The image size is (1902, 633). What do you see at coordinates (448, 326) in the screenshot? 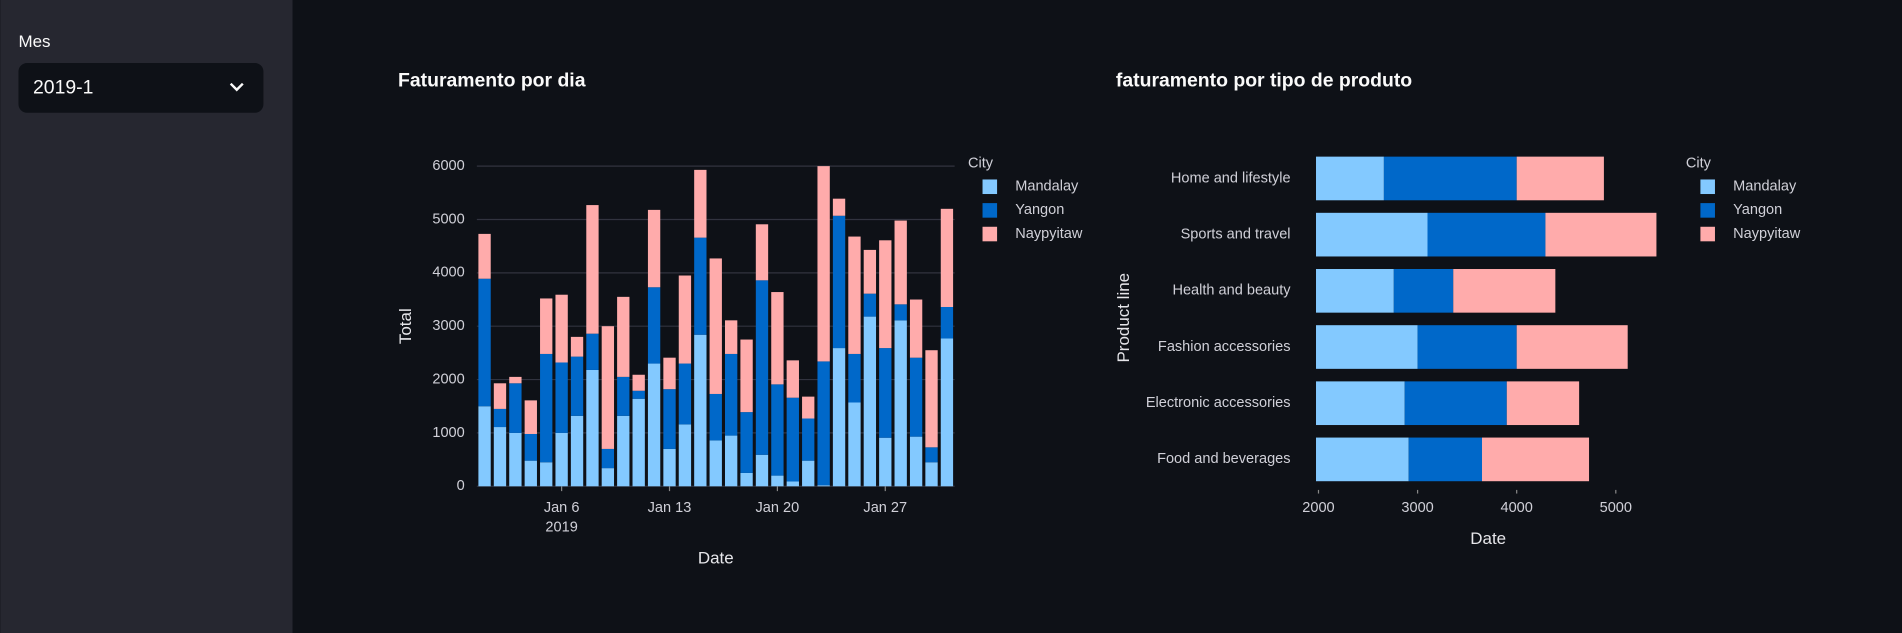
I see `y-tick-label: 3000` at bounding box center [448, 326].